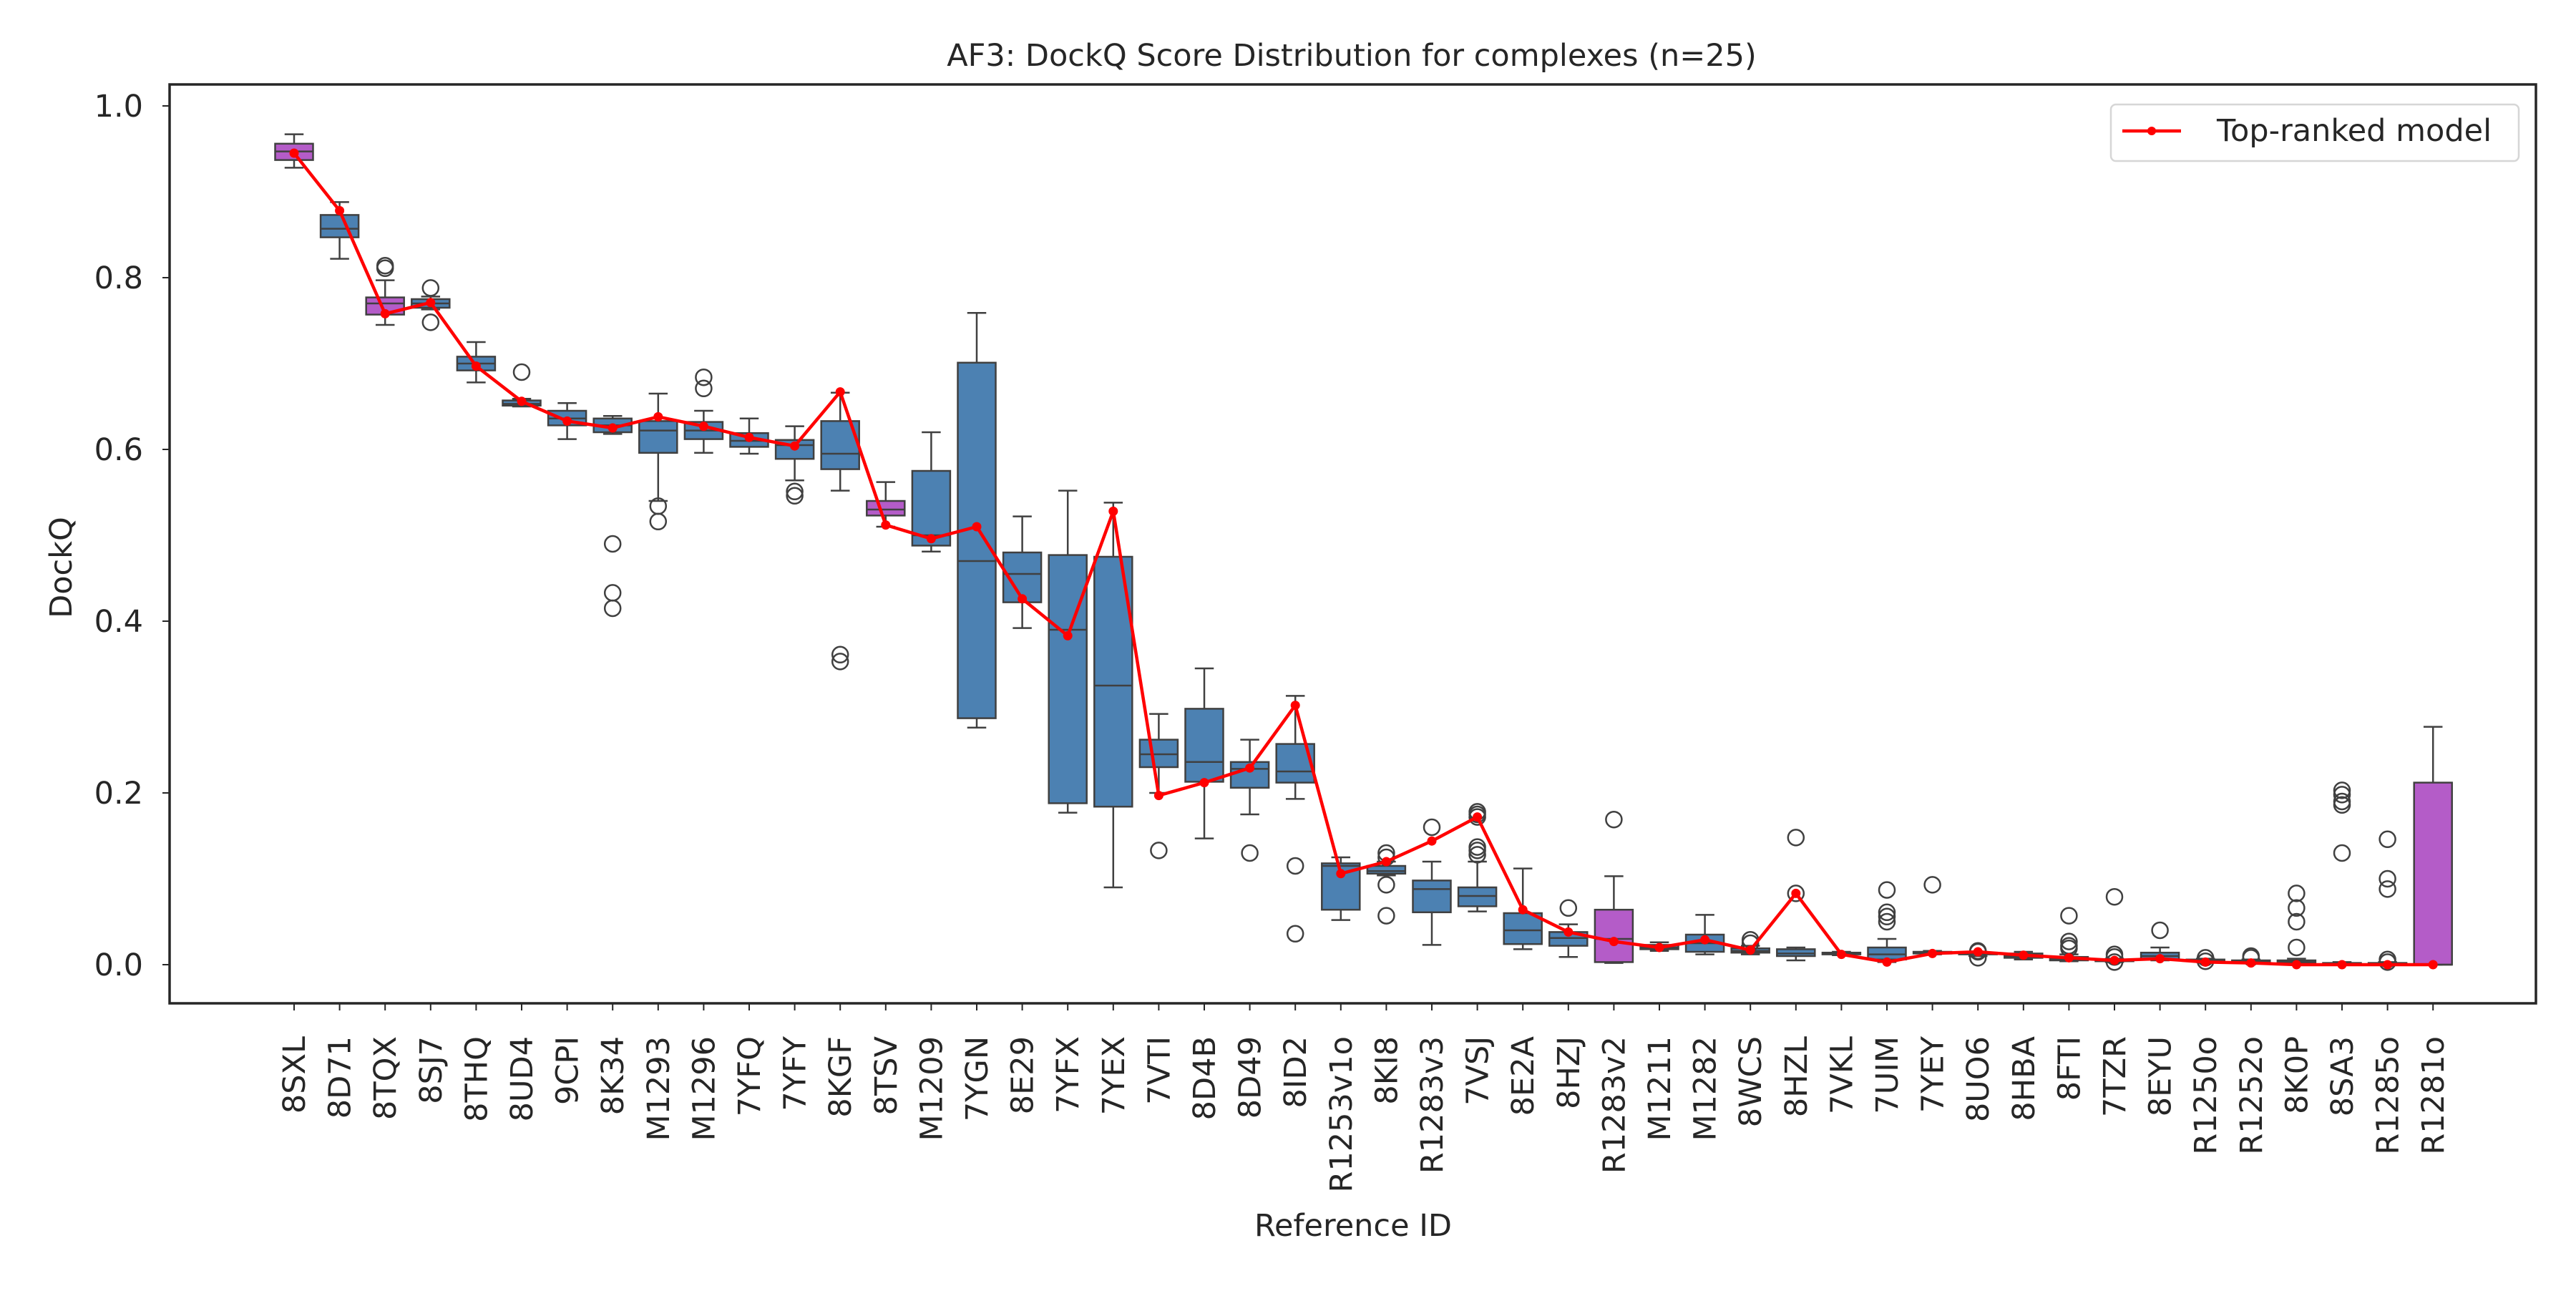 The width and height of the screenshot is (2576, 1291). What do you see at coordinates (2024, 1078) in the screenshot?
I see `x-tick-label: 8HBA` at bounding box center [2024, 1078].